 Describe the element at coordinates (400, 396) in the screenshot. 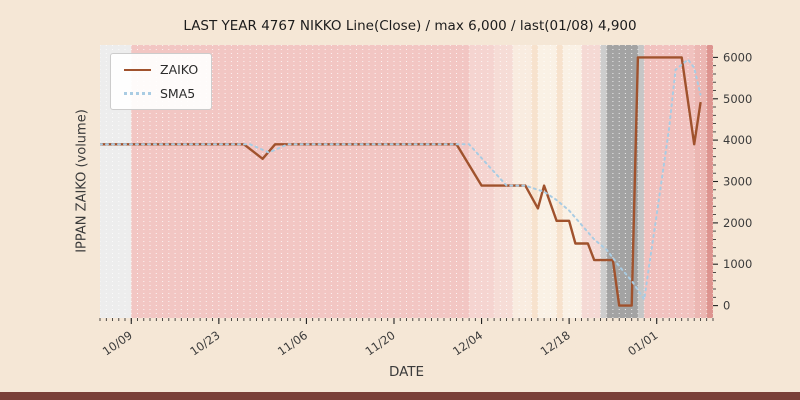

I see `bottom-accent-strip` at that location.